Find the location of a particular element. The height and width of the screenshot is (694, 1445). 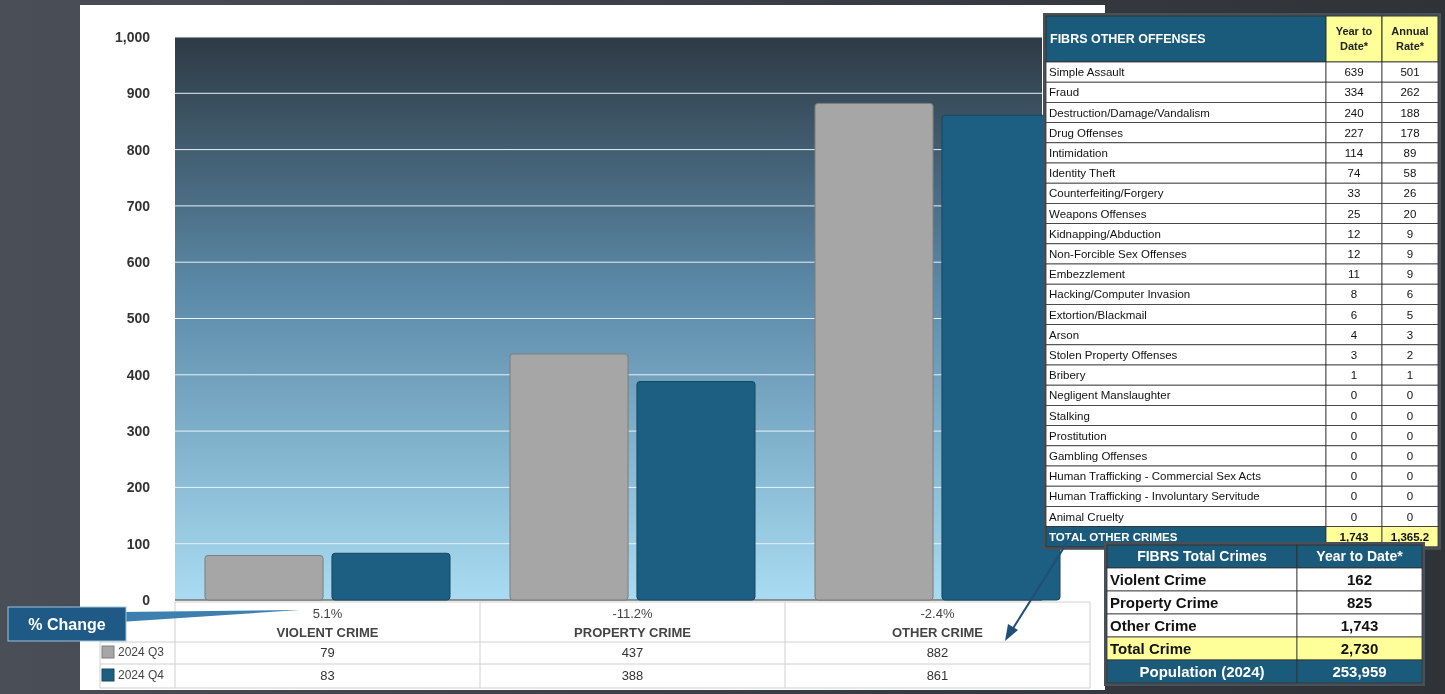

category-label: Prostitution is located at coordinates (1078, 435).